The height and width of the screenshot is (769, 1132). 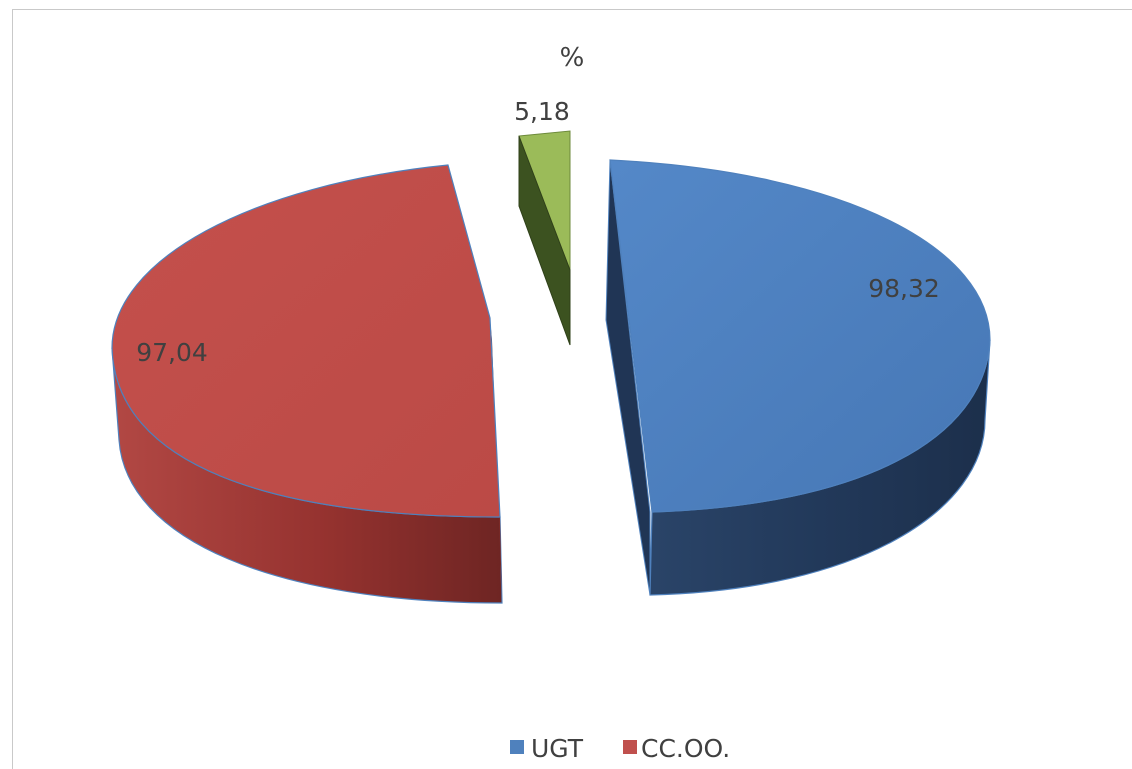 I want to click on data-label-slice-3: 5,18, so click(x=542, y=111).